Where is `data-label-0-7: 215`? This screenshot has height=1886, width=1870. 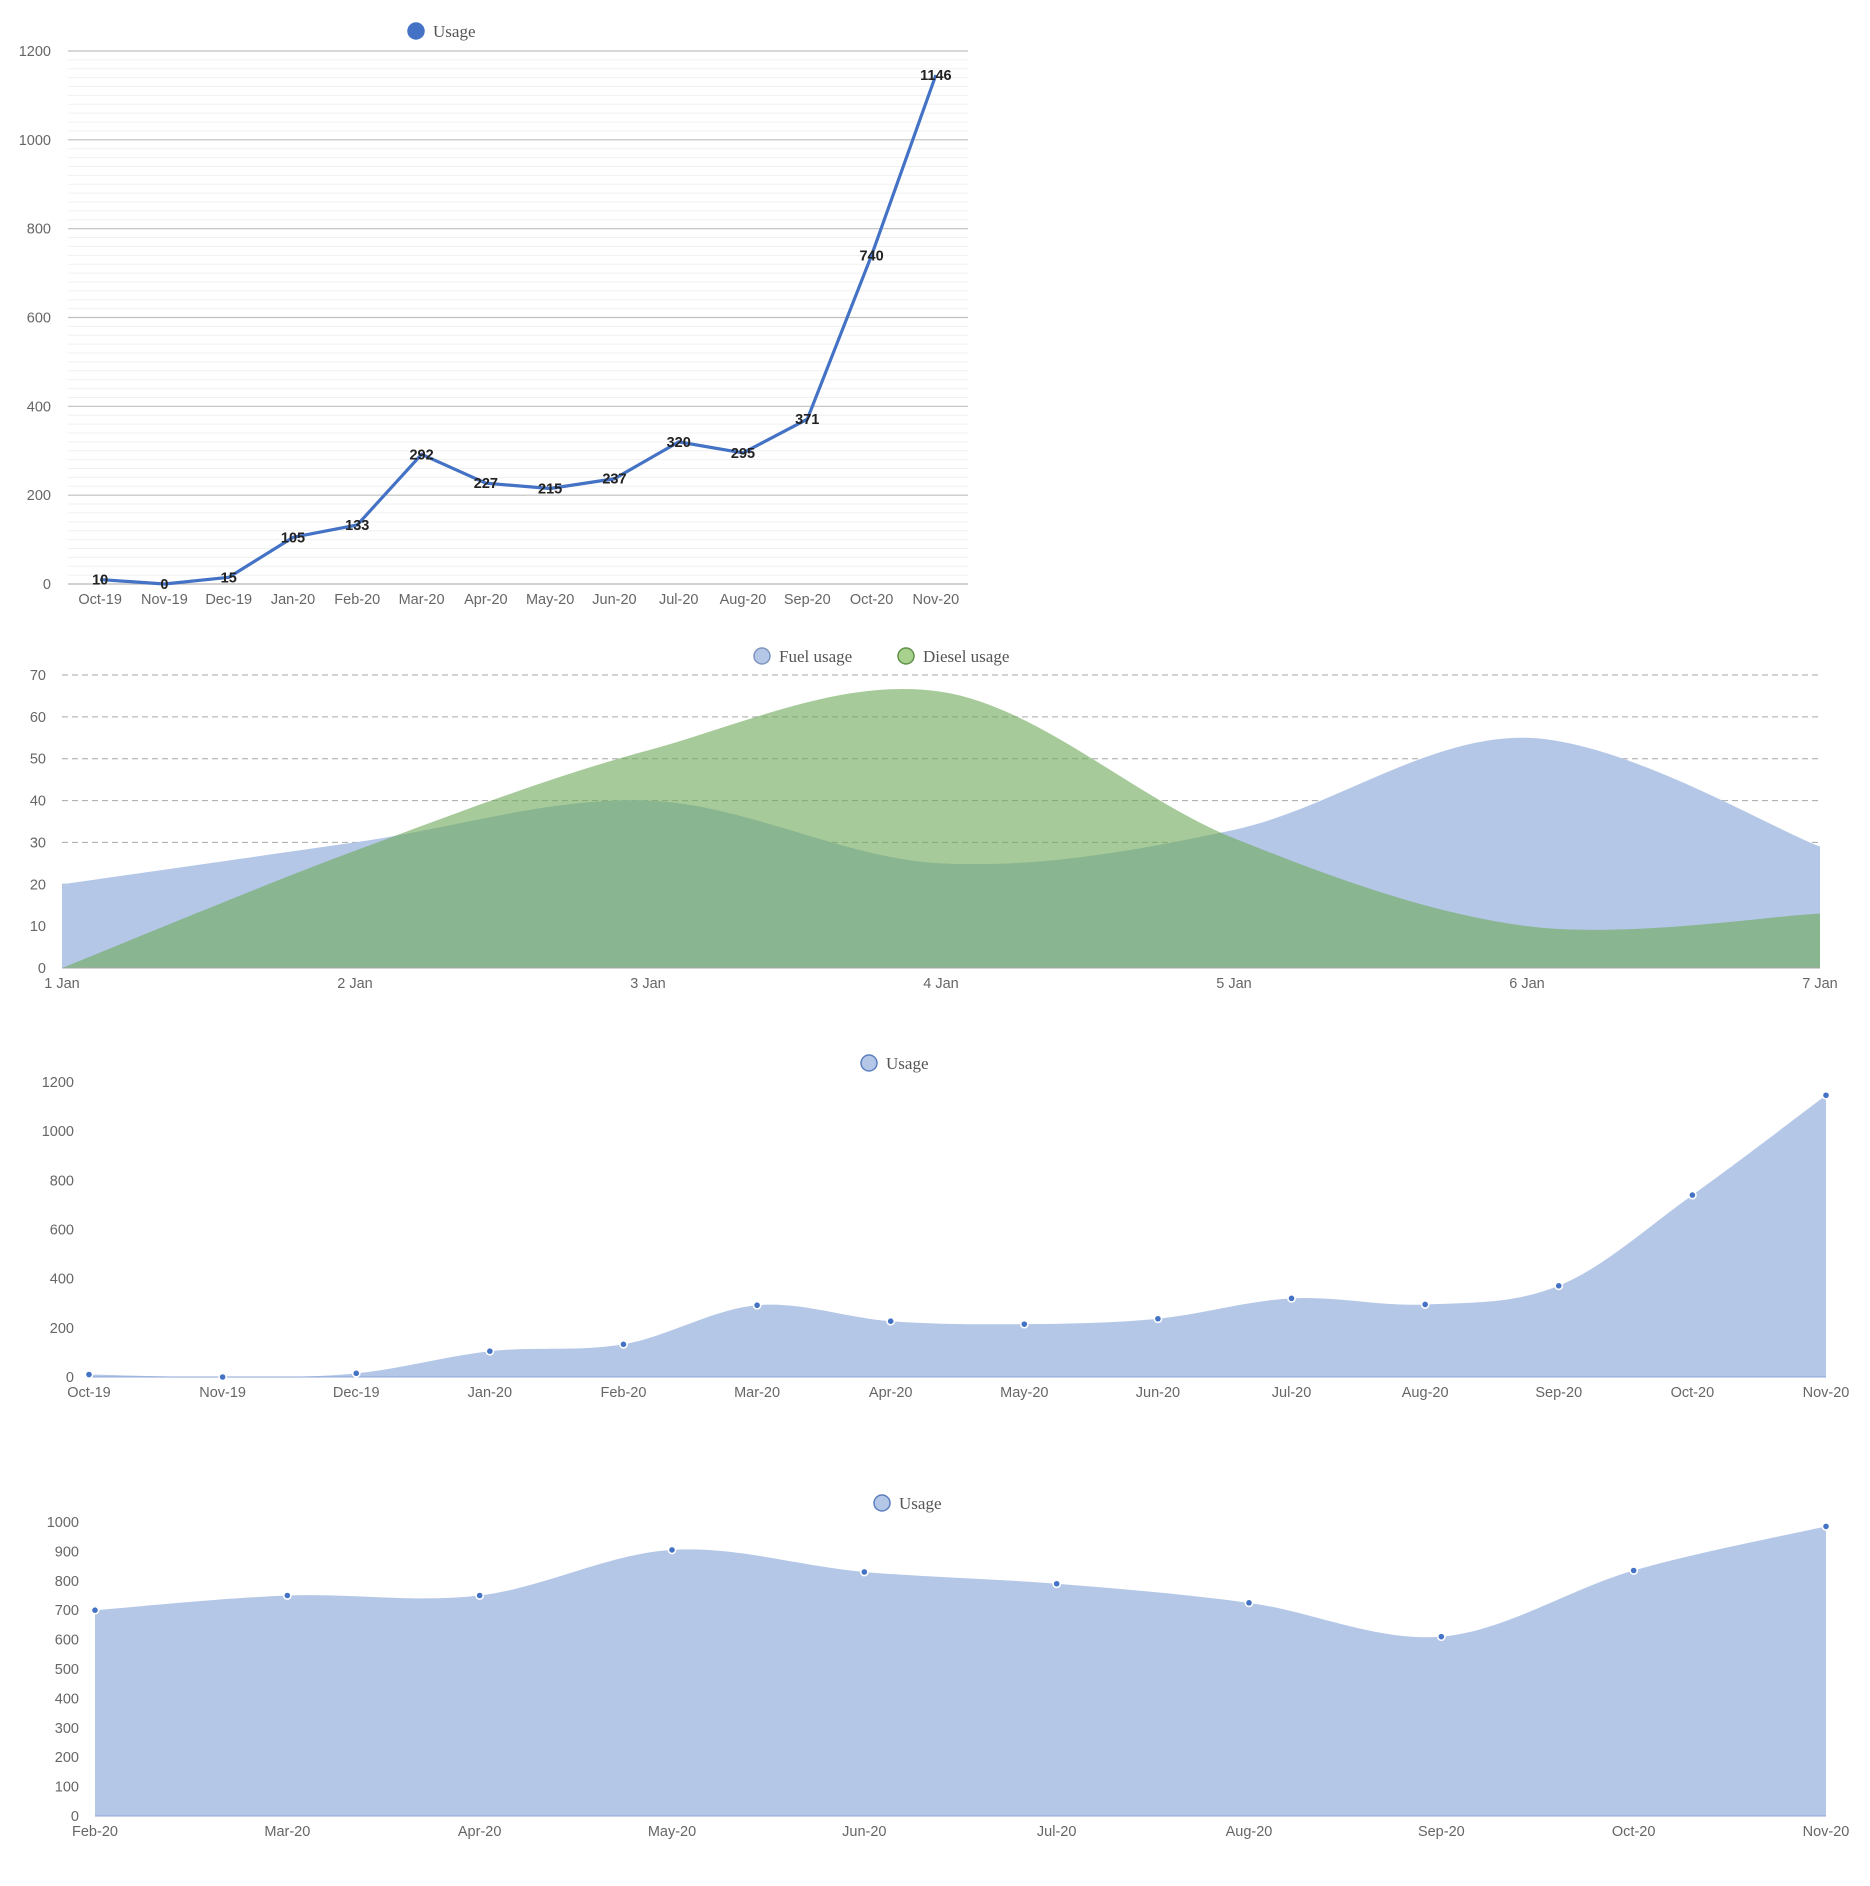 data-label-0-7: 215 is located at coordinates (550, 490).